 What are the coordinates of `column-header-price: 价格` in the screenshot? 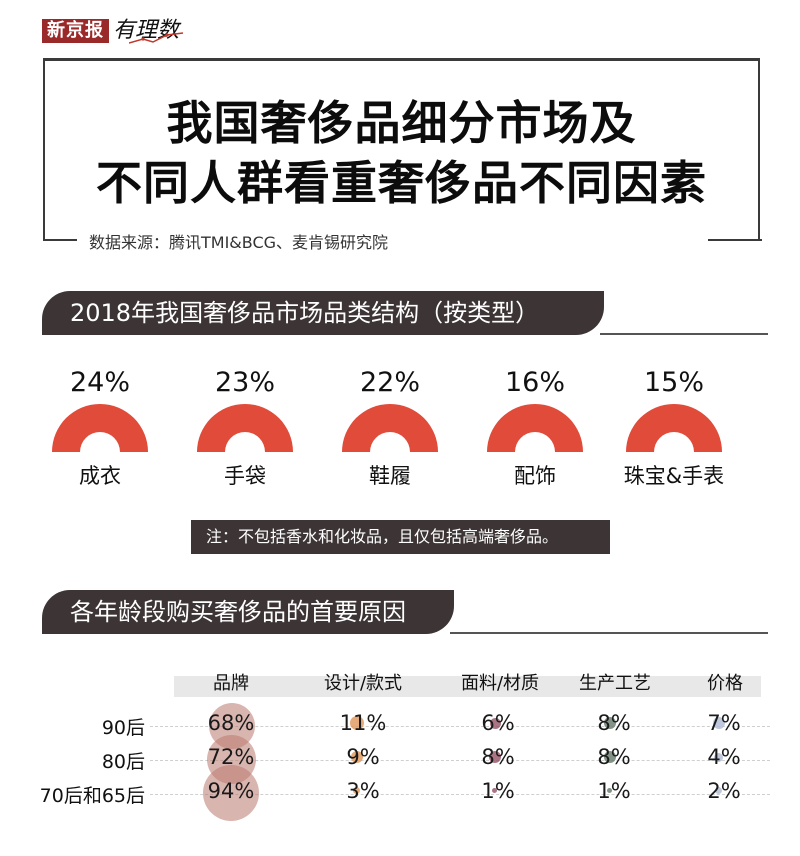 It's located at (725, 683).